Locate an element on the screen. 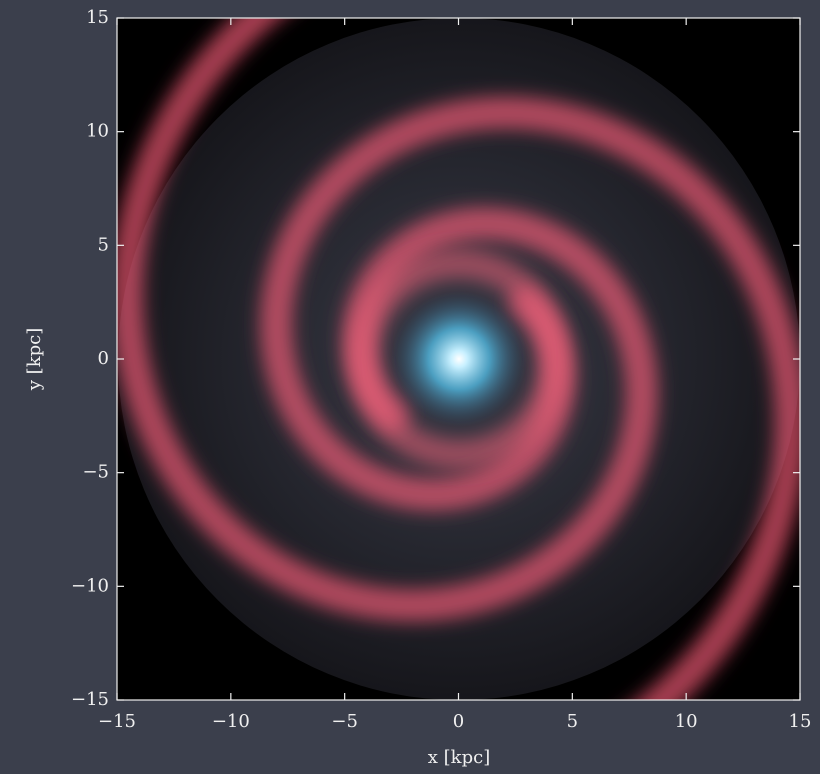 This screenshot has width=820, height=774. x-tick-label: −5 is located at coordinates (344, 721).